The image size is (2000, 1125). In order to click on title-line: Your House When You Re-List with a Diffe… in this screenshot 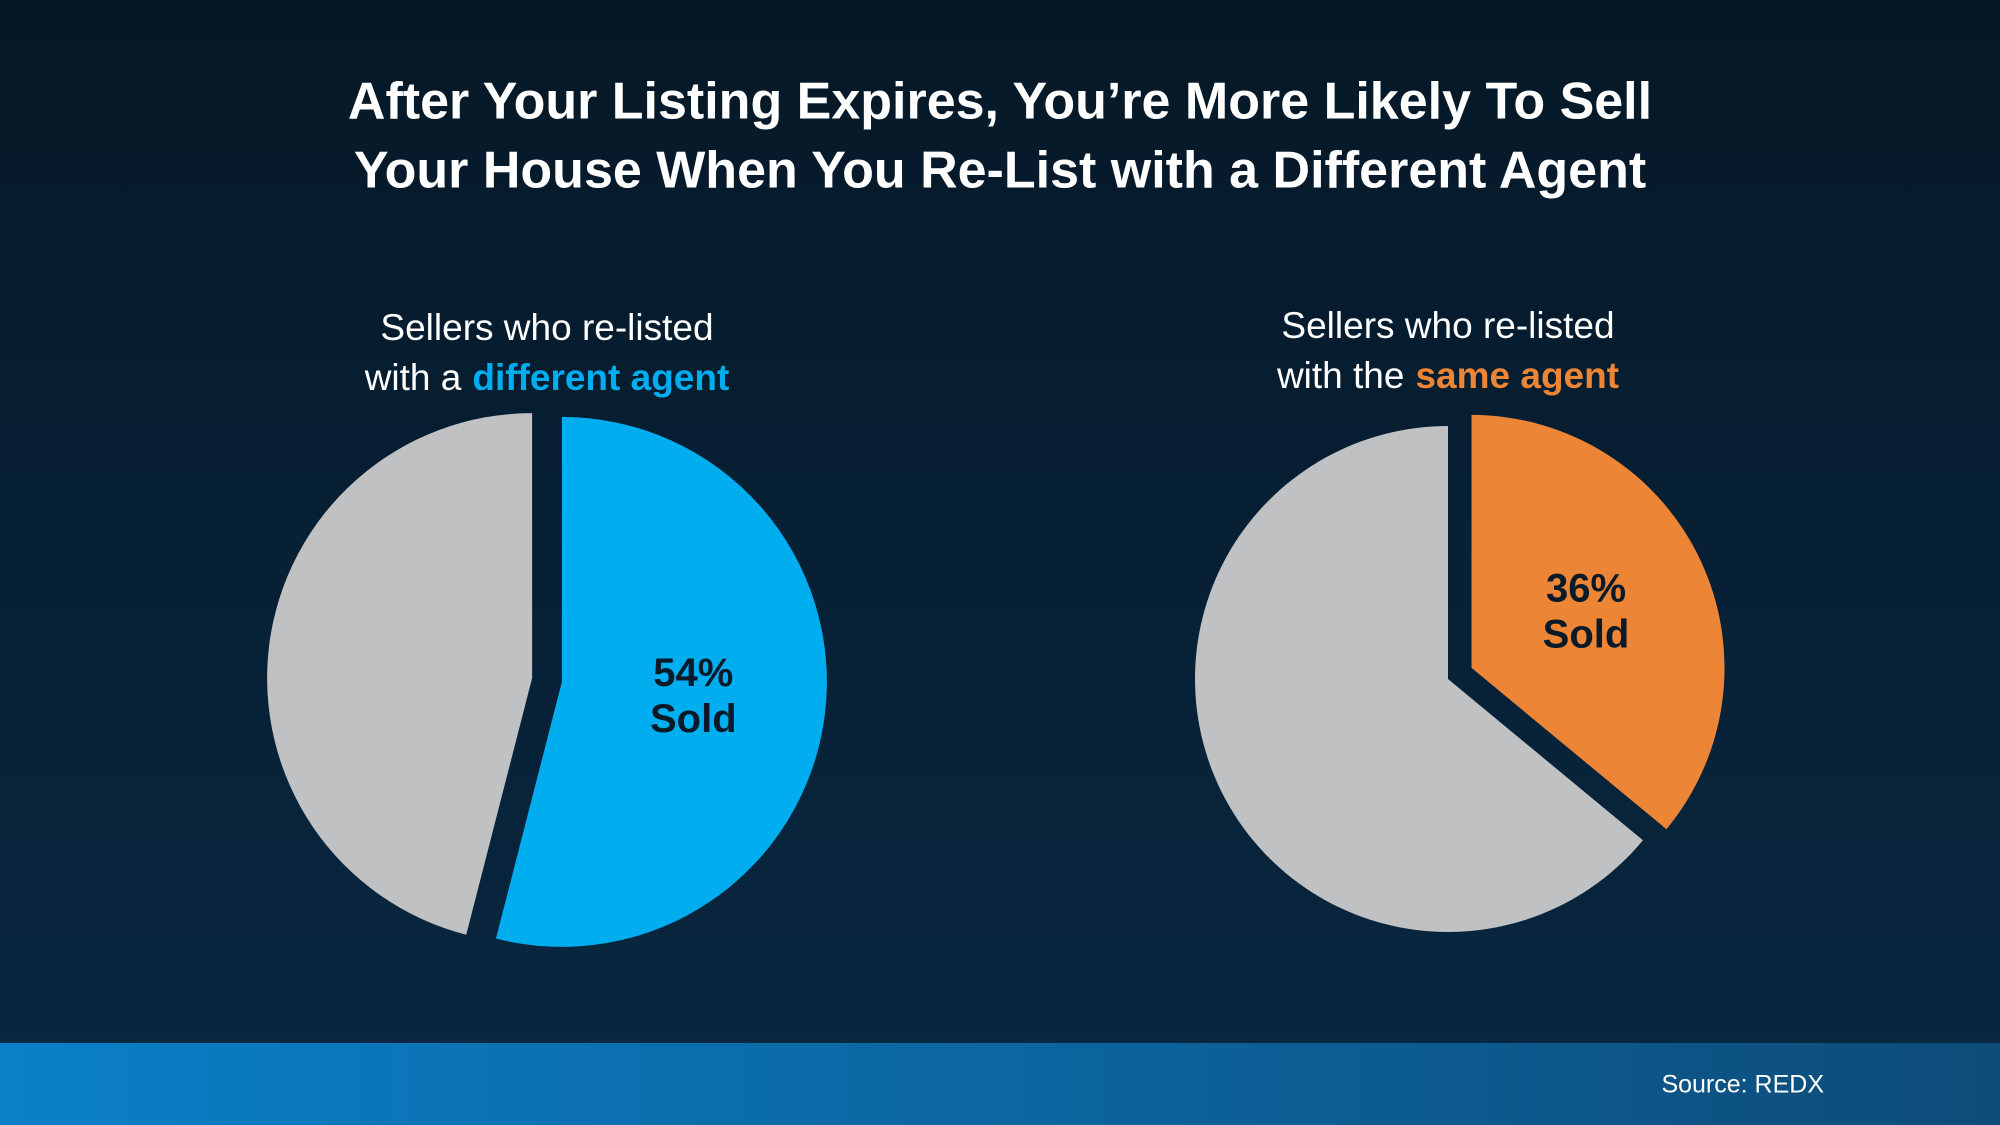, I will do `click(1000, 171)`.